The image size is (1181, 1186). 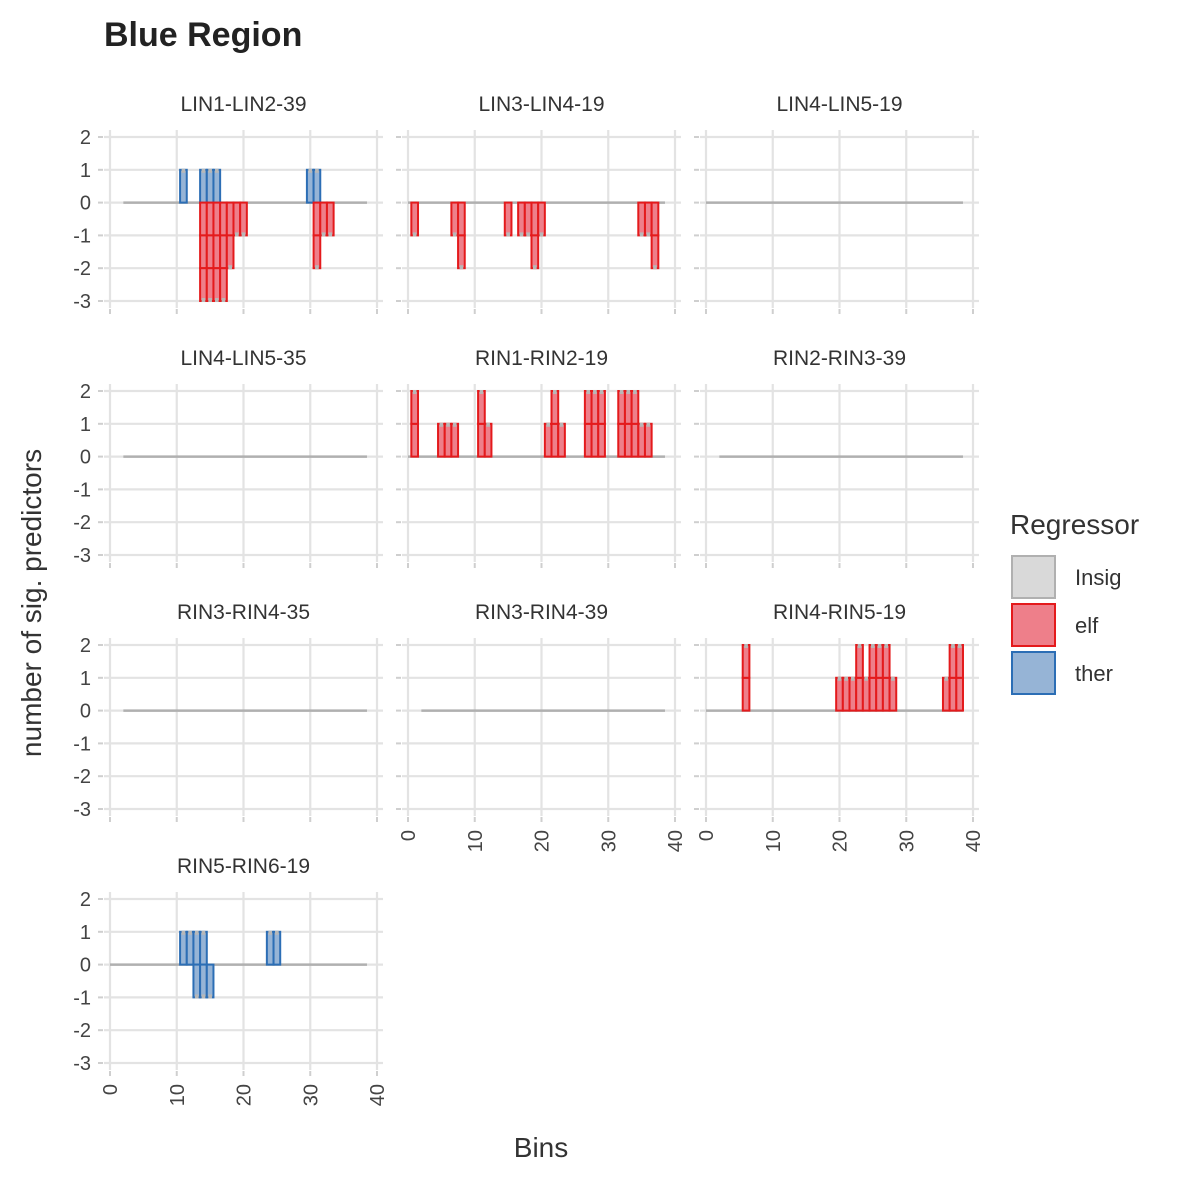 What do you see at coordinates (82, 810) in the screenshot?
I see `y-tick-label: -3` at bounding box center [82, 810].